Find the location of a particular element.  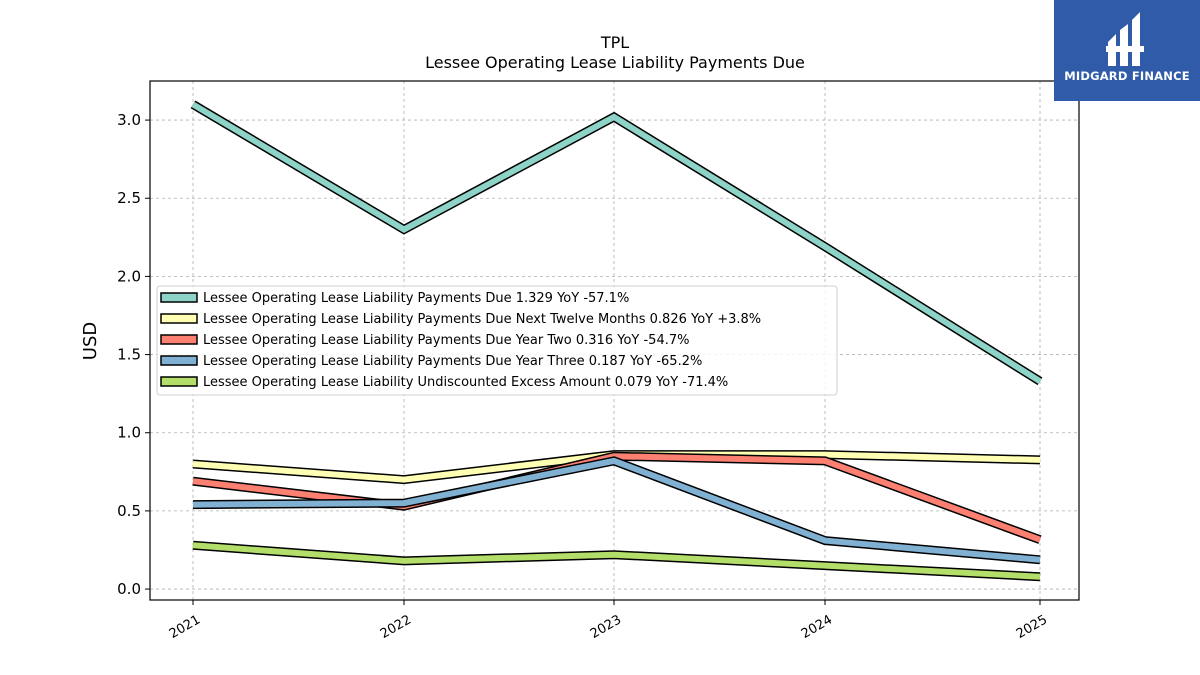

y-tick-label: 1.5 is located at coordinates (129, 355).